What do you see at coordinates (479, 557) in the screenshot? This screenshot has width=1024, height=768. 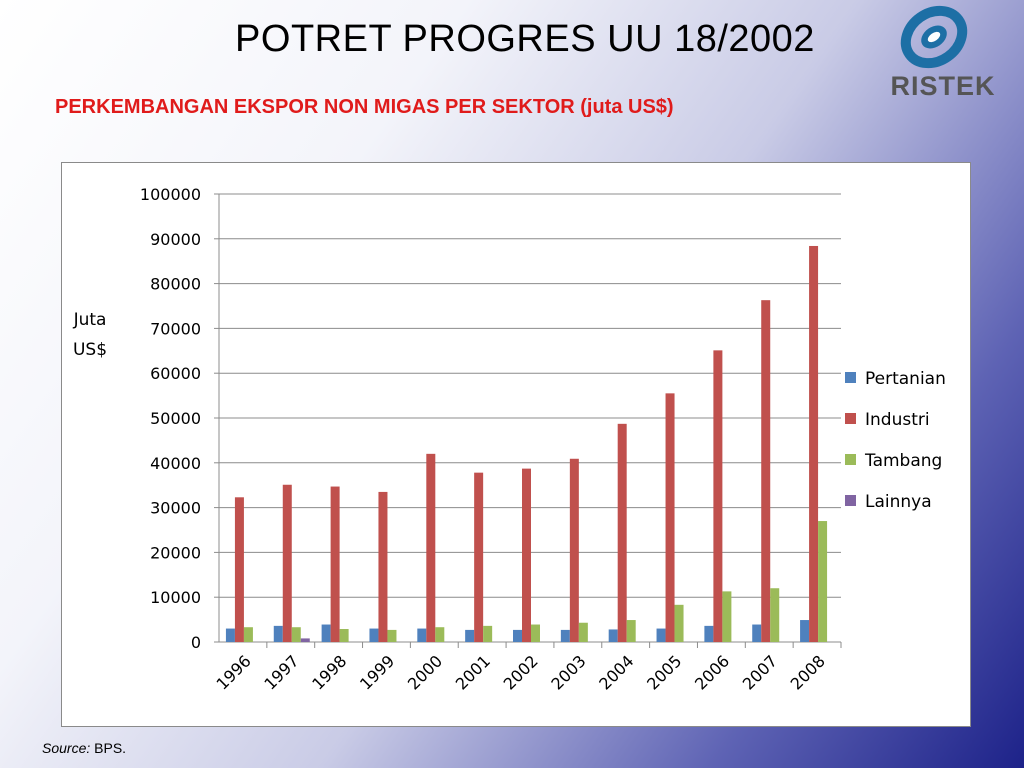 I see `bar-industri-2001` at bounding box center [479, 557].